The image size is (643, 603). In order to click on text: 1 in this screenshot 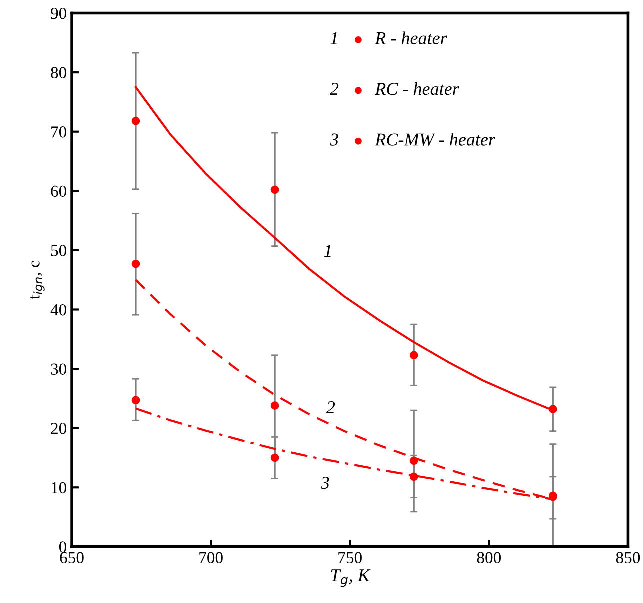, I will do `click(334, 38)`.